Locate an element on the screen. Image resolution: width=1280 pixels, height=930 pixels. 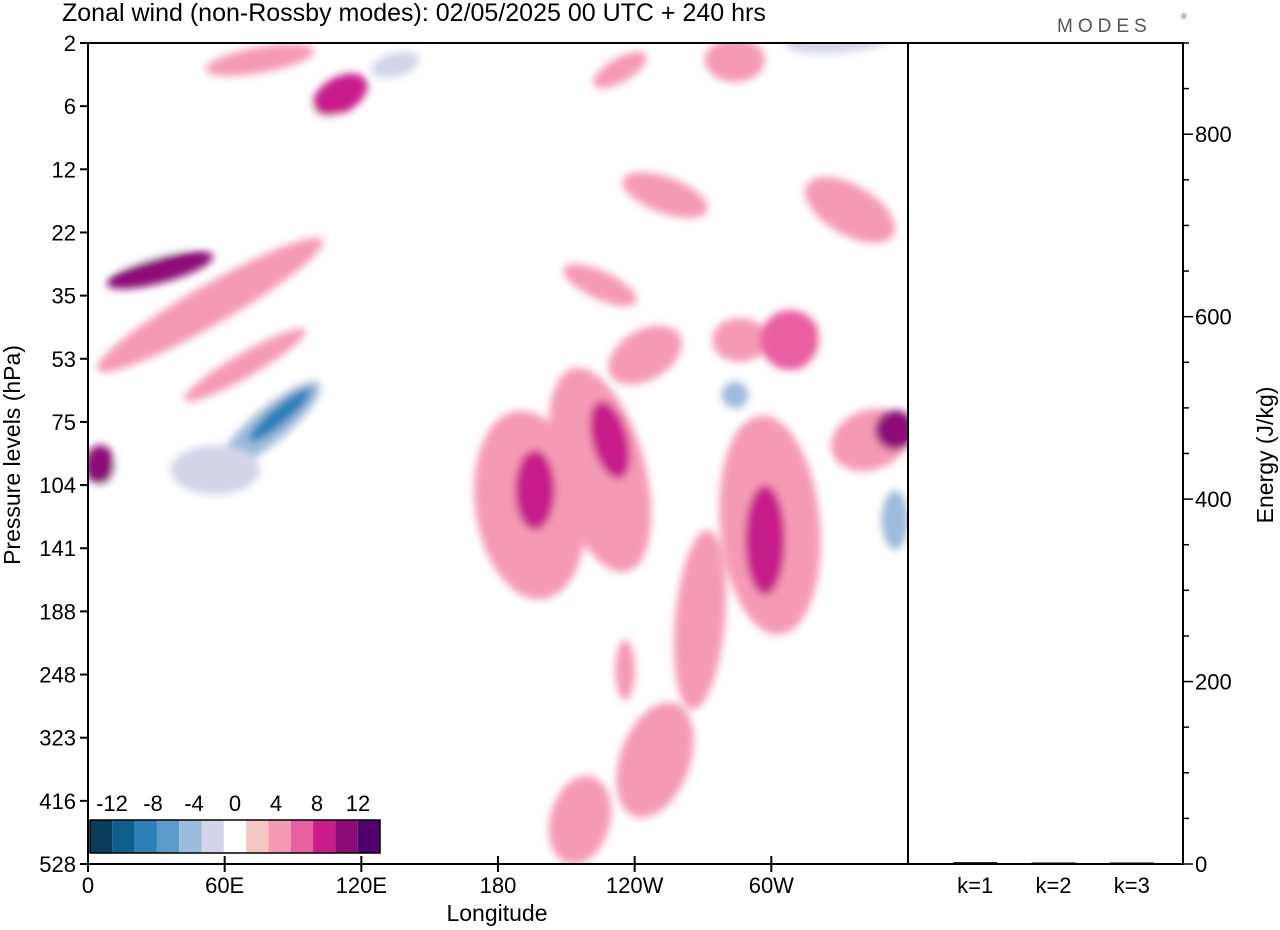
energy-axis: 0 200 400 600 800 is located at coordinates (1207, 459).